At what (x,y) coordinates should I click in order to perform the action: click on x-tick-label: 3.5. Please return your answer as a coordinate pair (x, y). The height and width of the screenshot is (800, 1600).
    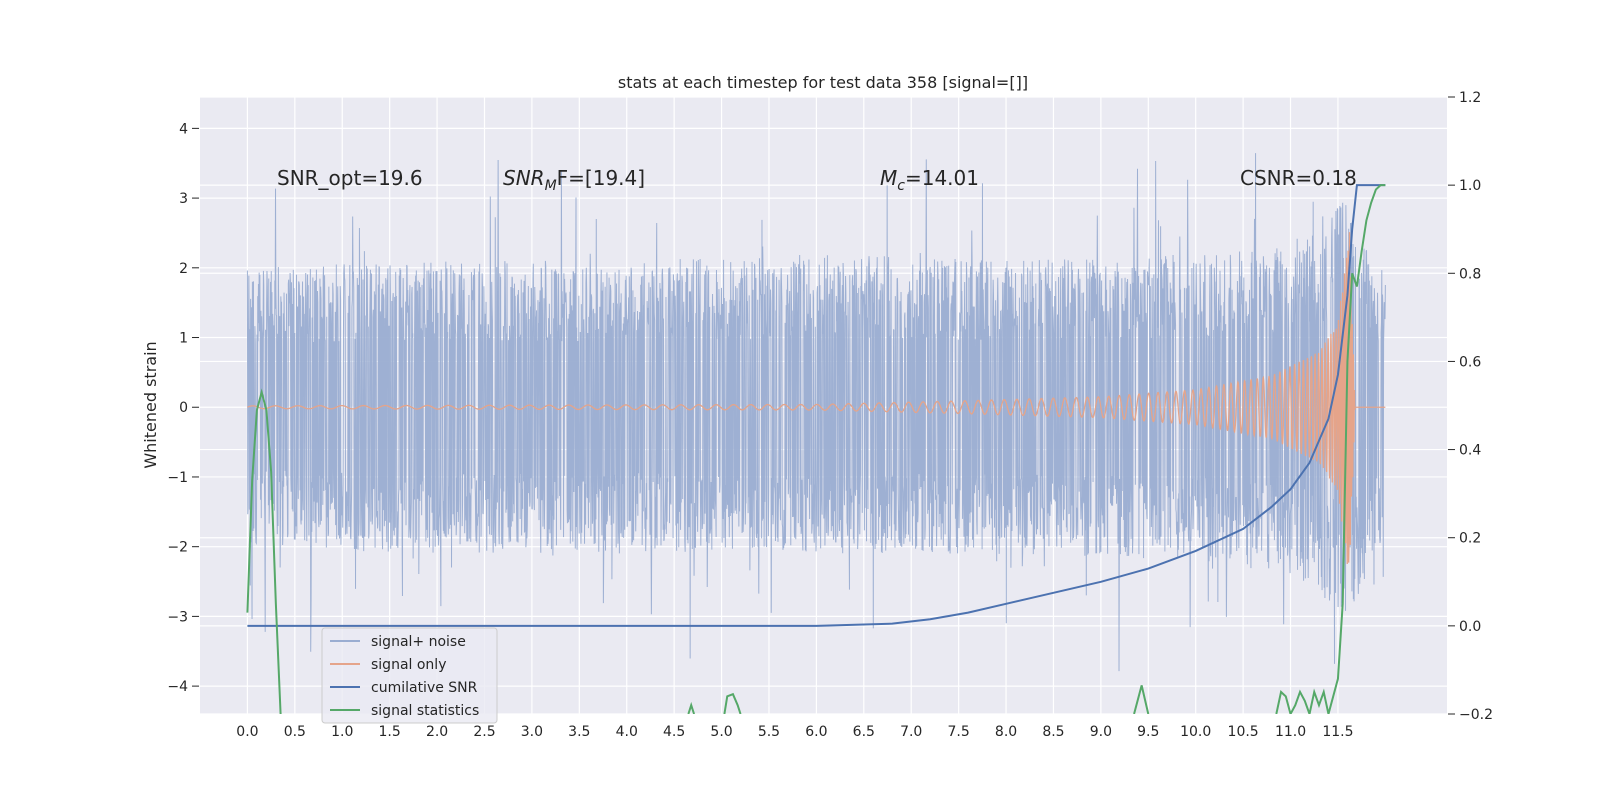
    Looking at the image, I should click on (579, 732).